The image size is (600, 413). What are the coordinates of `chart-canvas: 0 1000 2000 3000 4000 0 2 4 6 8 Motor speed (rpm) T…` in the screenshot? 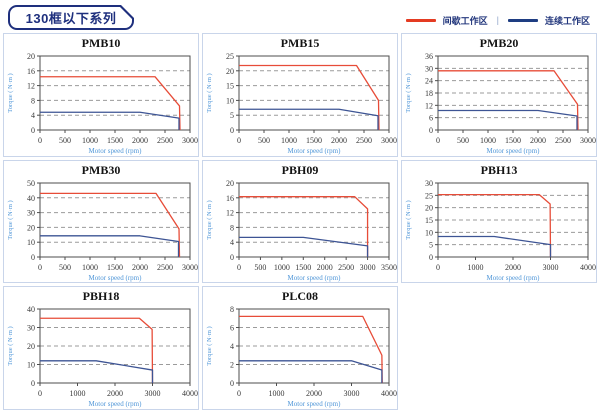 It's located at (301, 356).